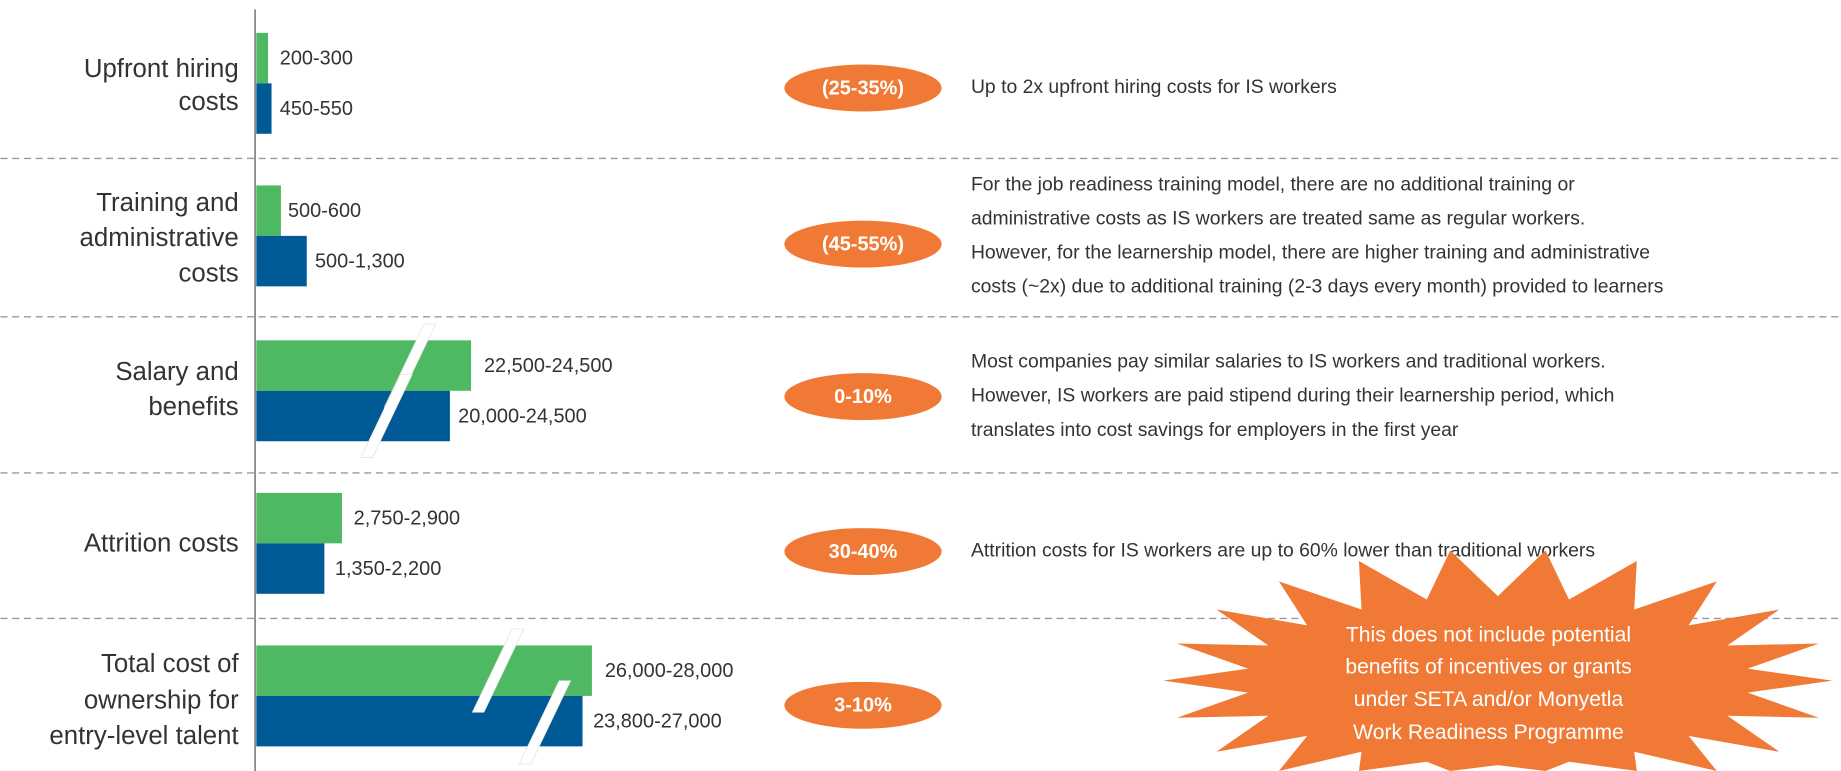 This screenshot has height=771, width=1841. I want to click on row-label: entry-level talent, so click(143, 736).